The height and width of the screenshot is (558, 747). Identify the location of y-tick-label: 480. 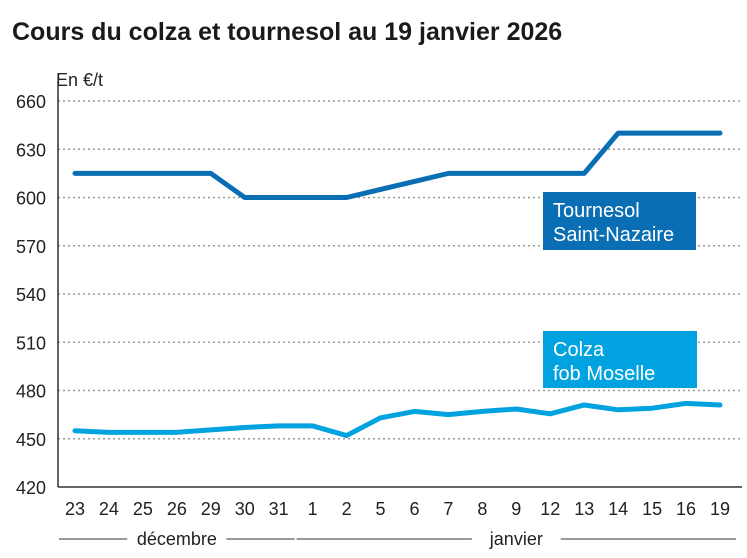
(31, 392).